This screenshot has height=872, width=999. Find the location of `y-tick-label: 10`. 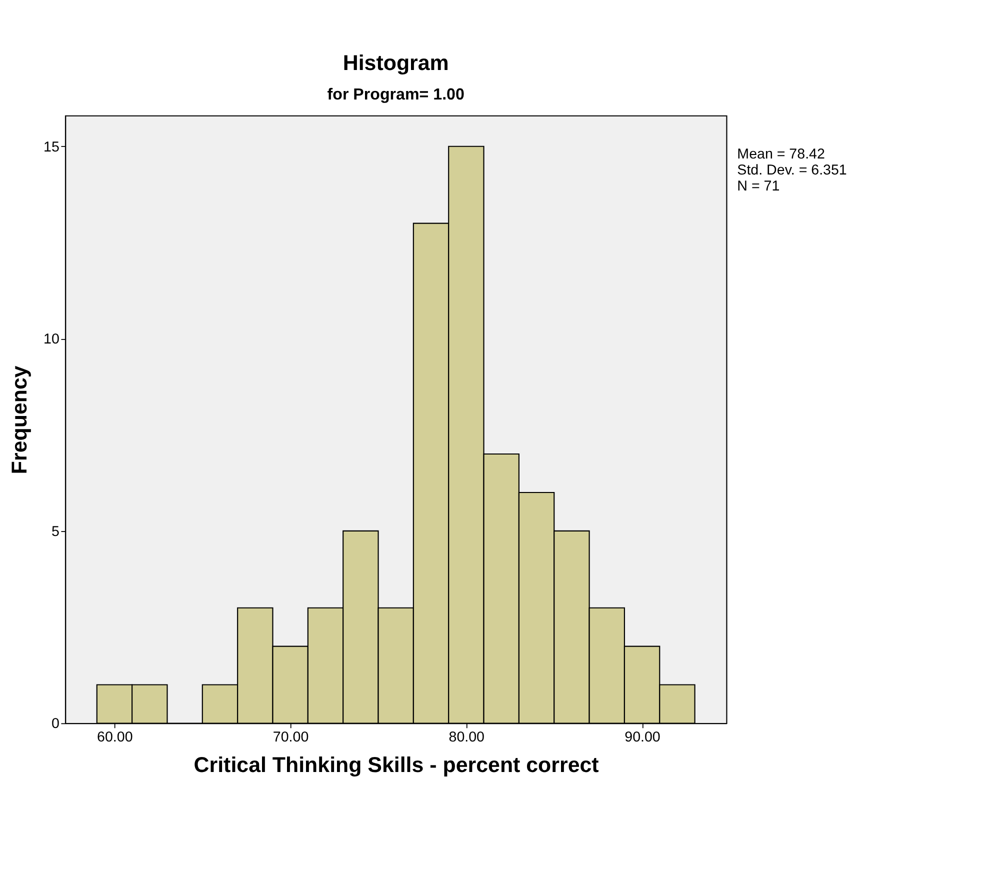

y-tick-label: 10 is located at coordinates (52, 340).